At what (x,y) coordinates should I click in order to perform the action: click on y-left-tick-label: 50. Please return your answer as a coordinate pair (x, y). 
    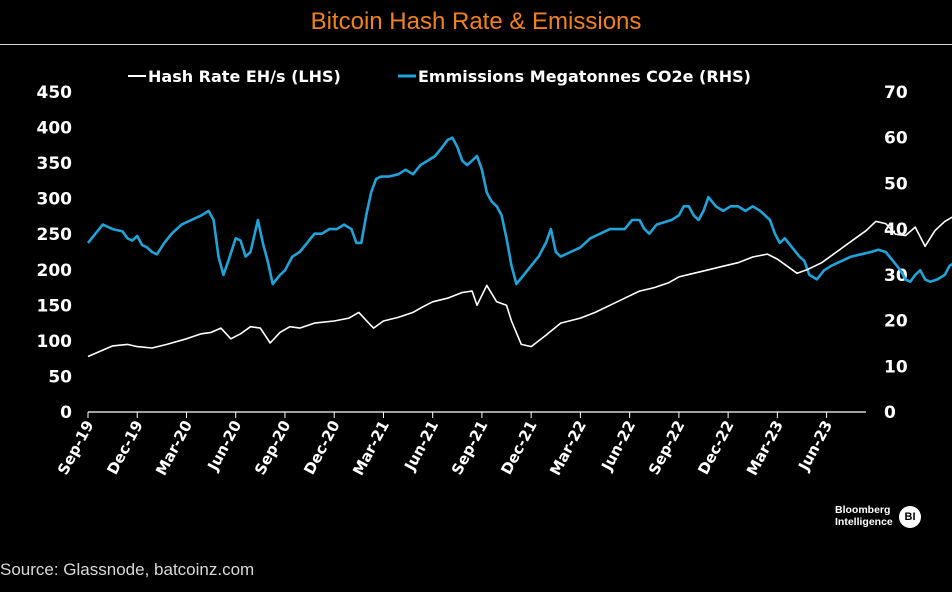
    Looking at the image, I should click on (60, 377).